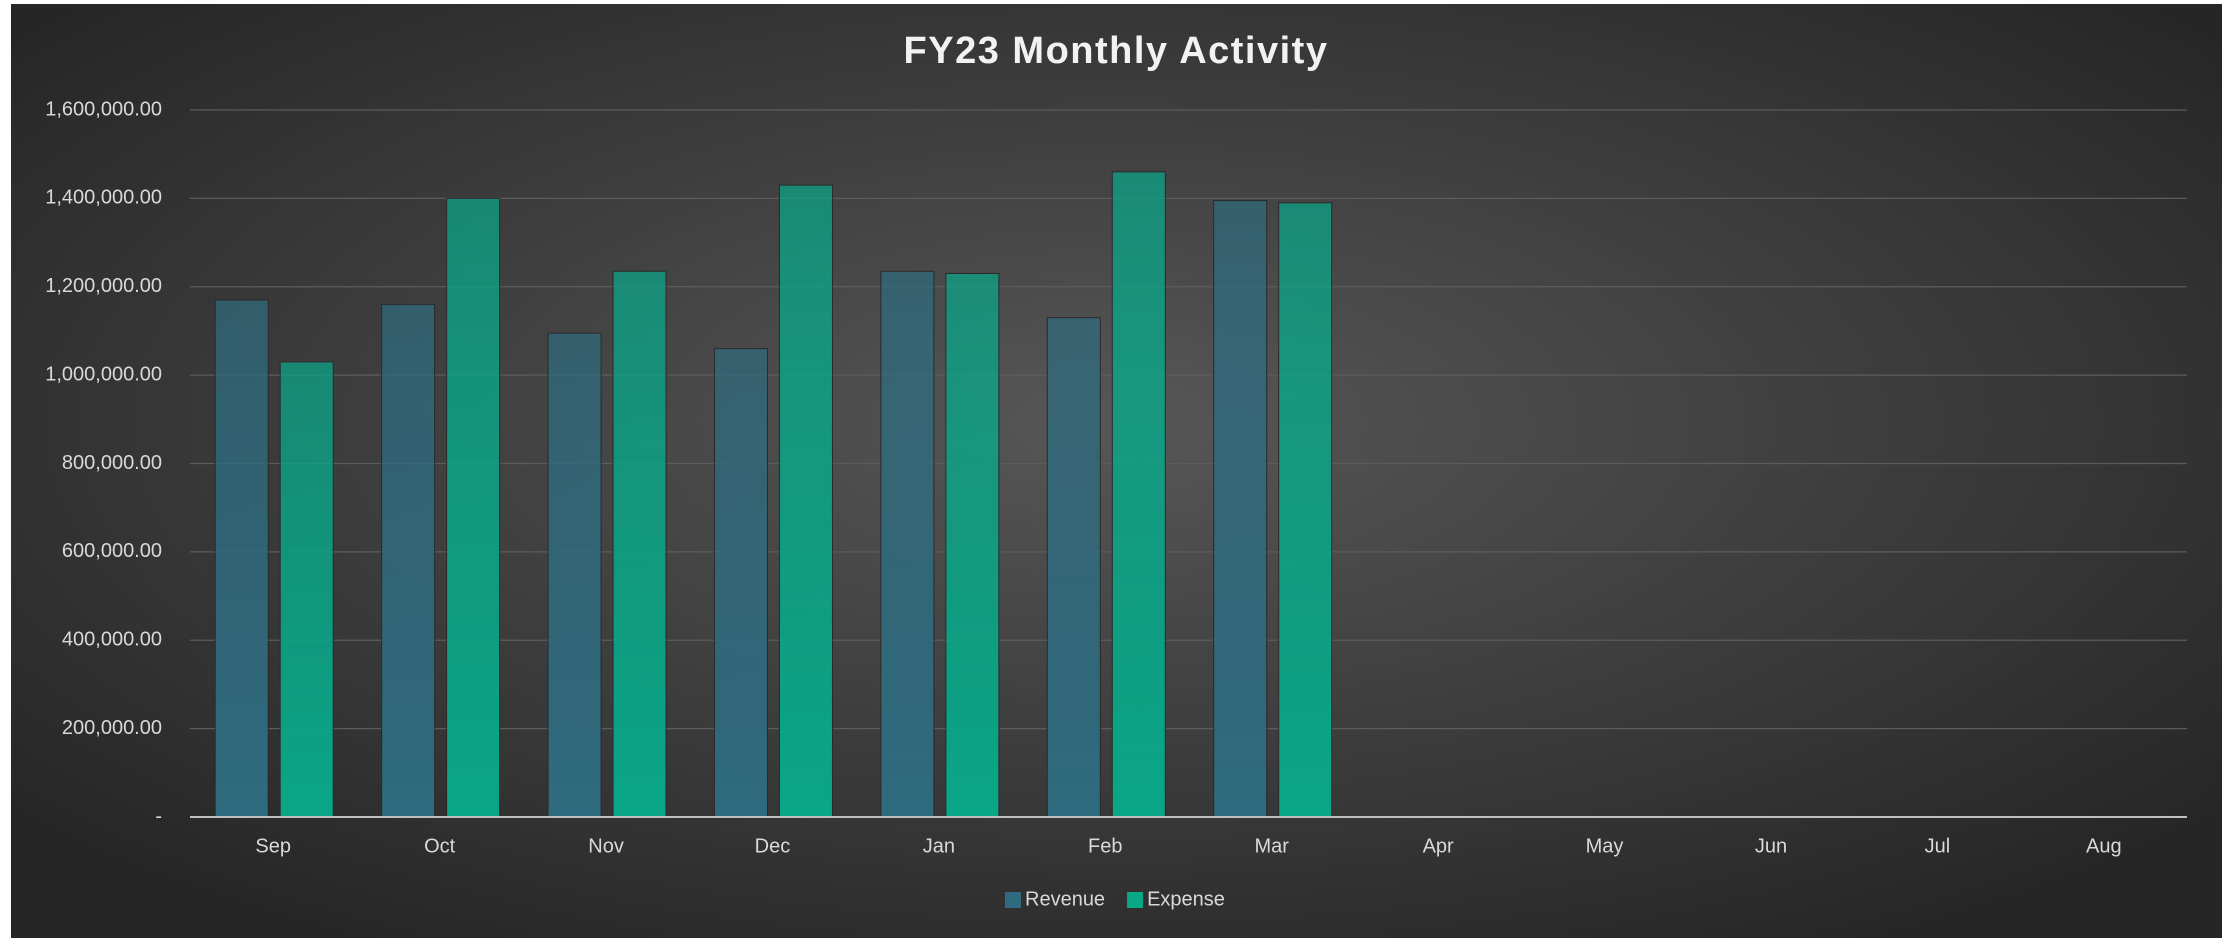 This screenshot has width=2234, height=939. Describe the element at coordinates (1065, 899) in the screenshot. I see `legend-label: Revenue` at that location.